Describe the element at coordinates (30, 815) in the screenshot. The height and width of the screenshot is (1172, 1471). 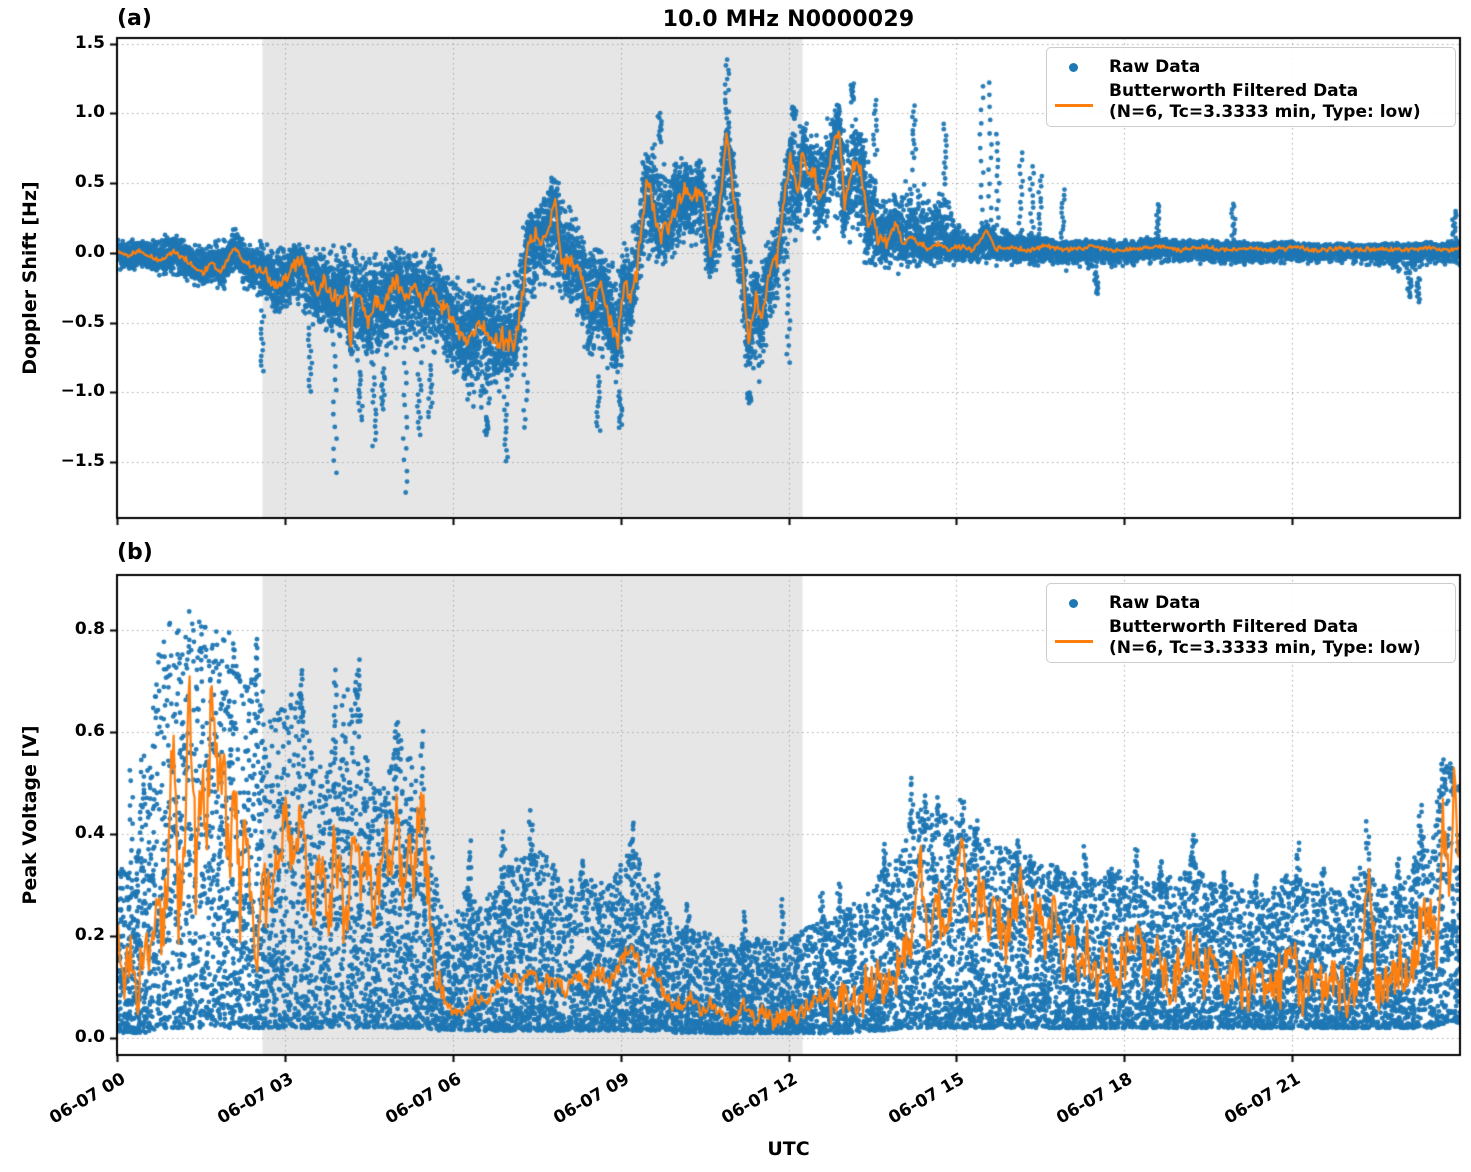
I see `panel-b-ylabel: Peak Voltage [V]` at that location.